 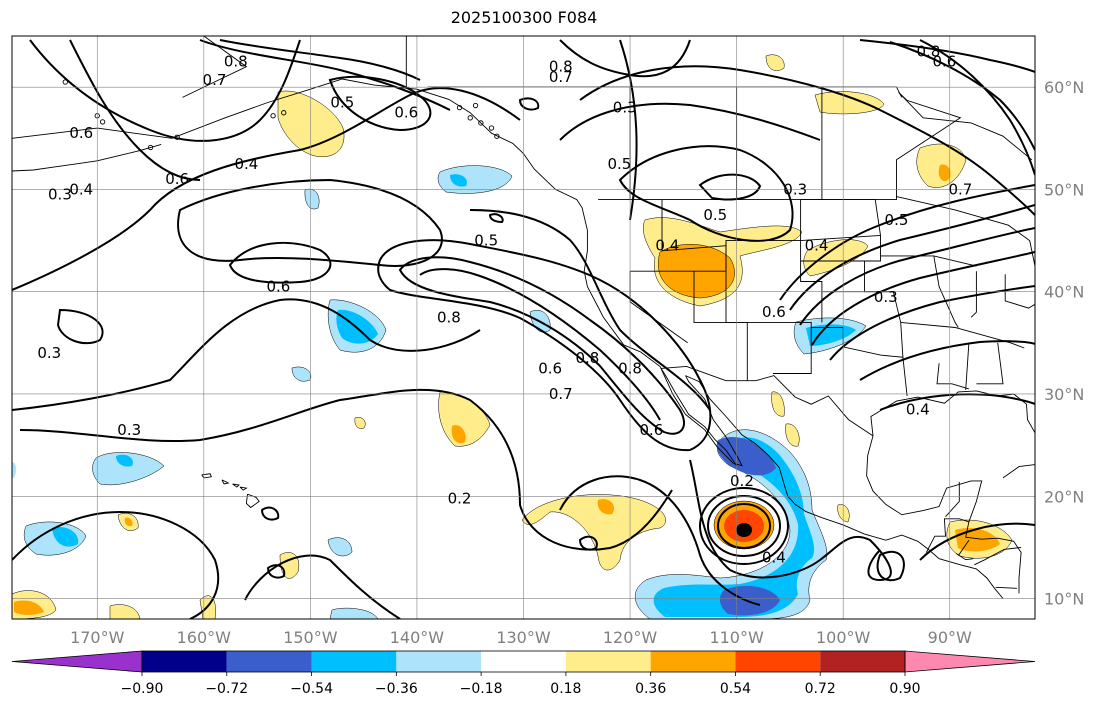 I want to click on colorbar-tick-label: −0.36, so click(x=396, y=689).